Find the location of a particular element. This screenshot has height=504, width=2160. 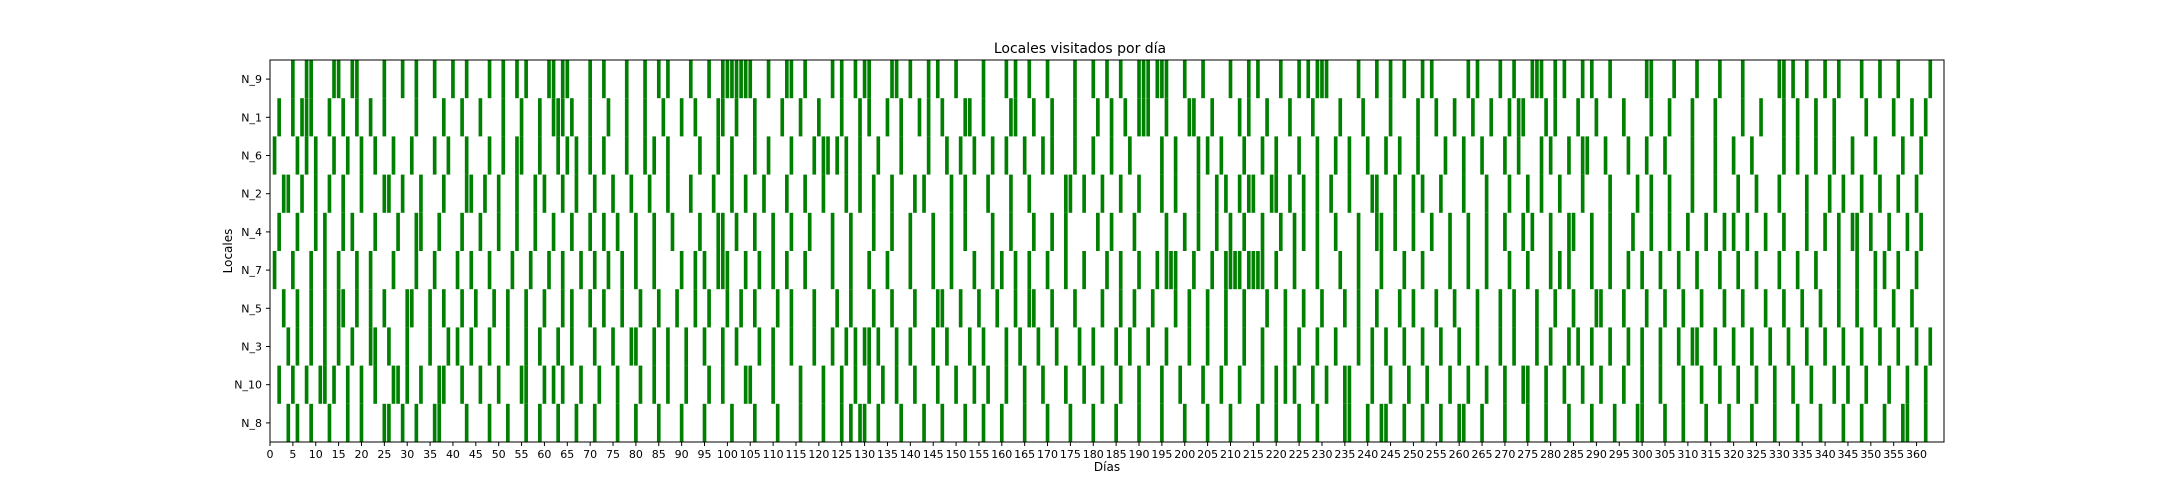

x-tick-label: 255 is located at coordinates (1436, 454).